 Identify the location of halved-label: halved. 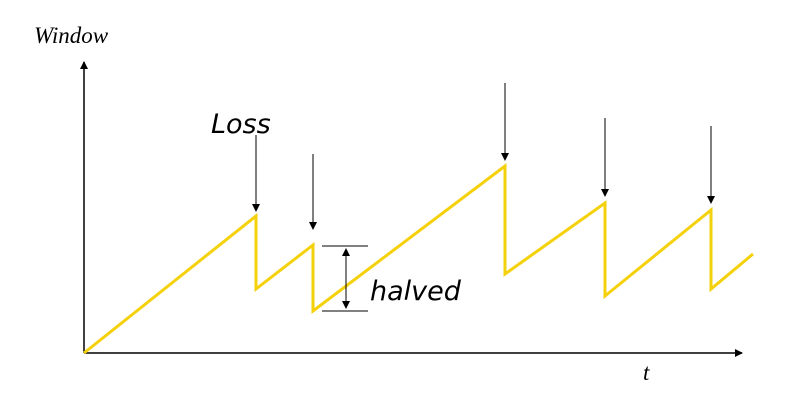
(416, 291).